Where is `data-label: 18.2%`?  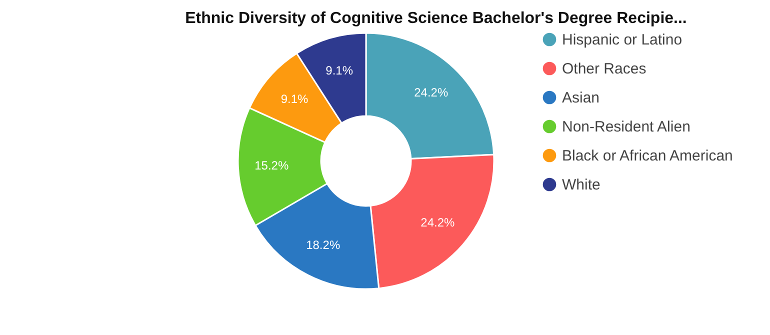 data-label: 18.2% is located at coordinates (323, 245).